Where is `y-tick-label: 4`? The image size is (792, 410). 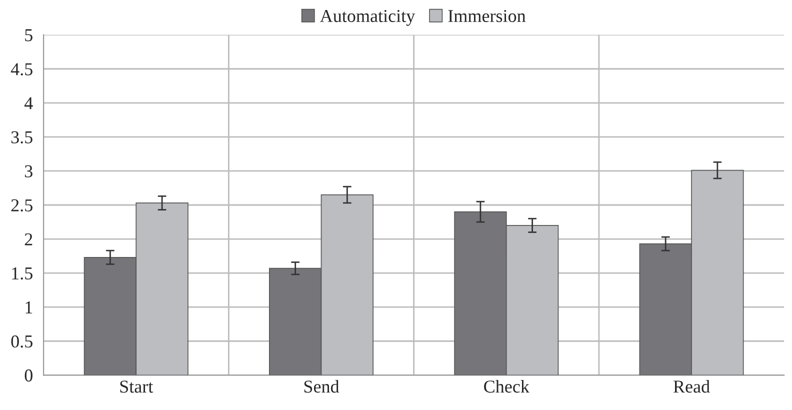
y-tick-label: 4 is located at coordinates (28, 103).